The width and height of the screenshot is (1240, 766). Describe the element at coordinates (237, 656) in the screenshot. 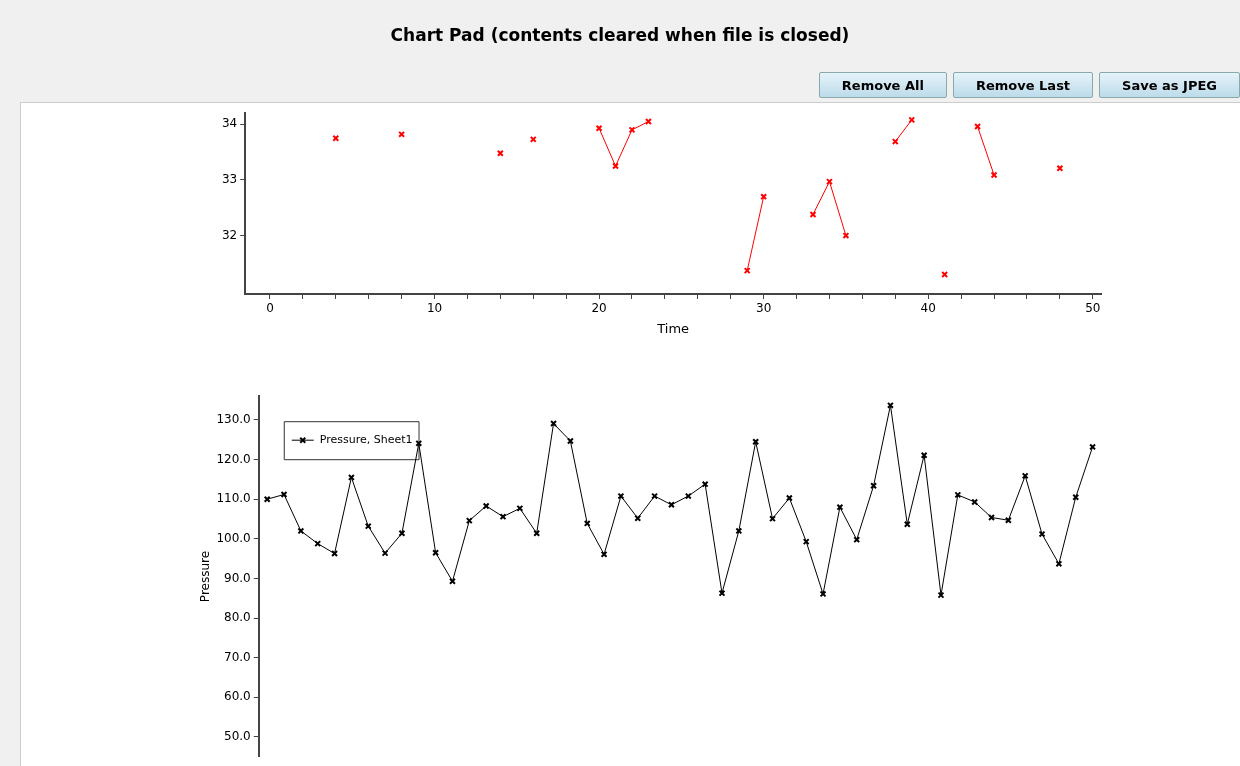

I see `y-tick-label: 70.0` at that location.